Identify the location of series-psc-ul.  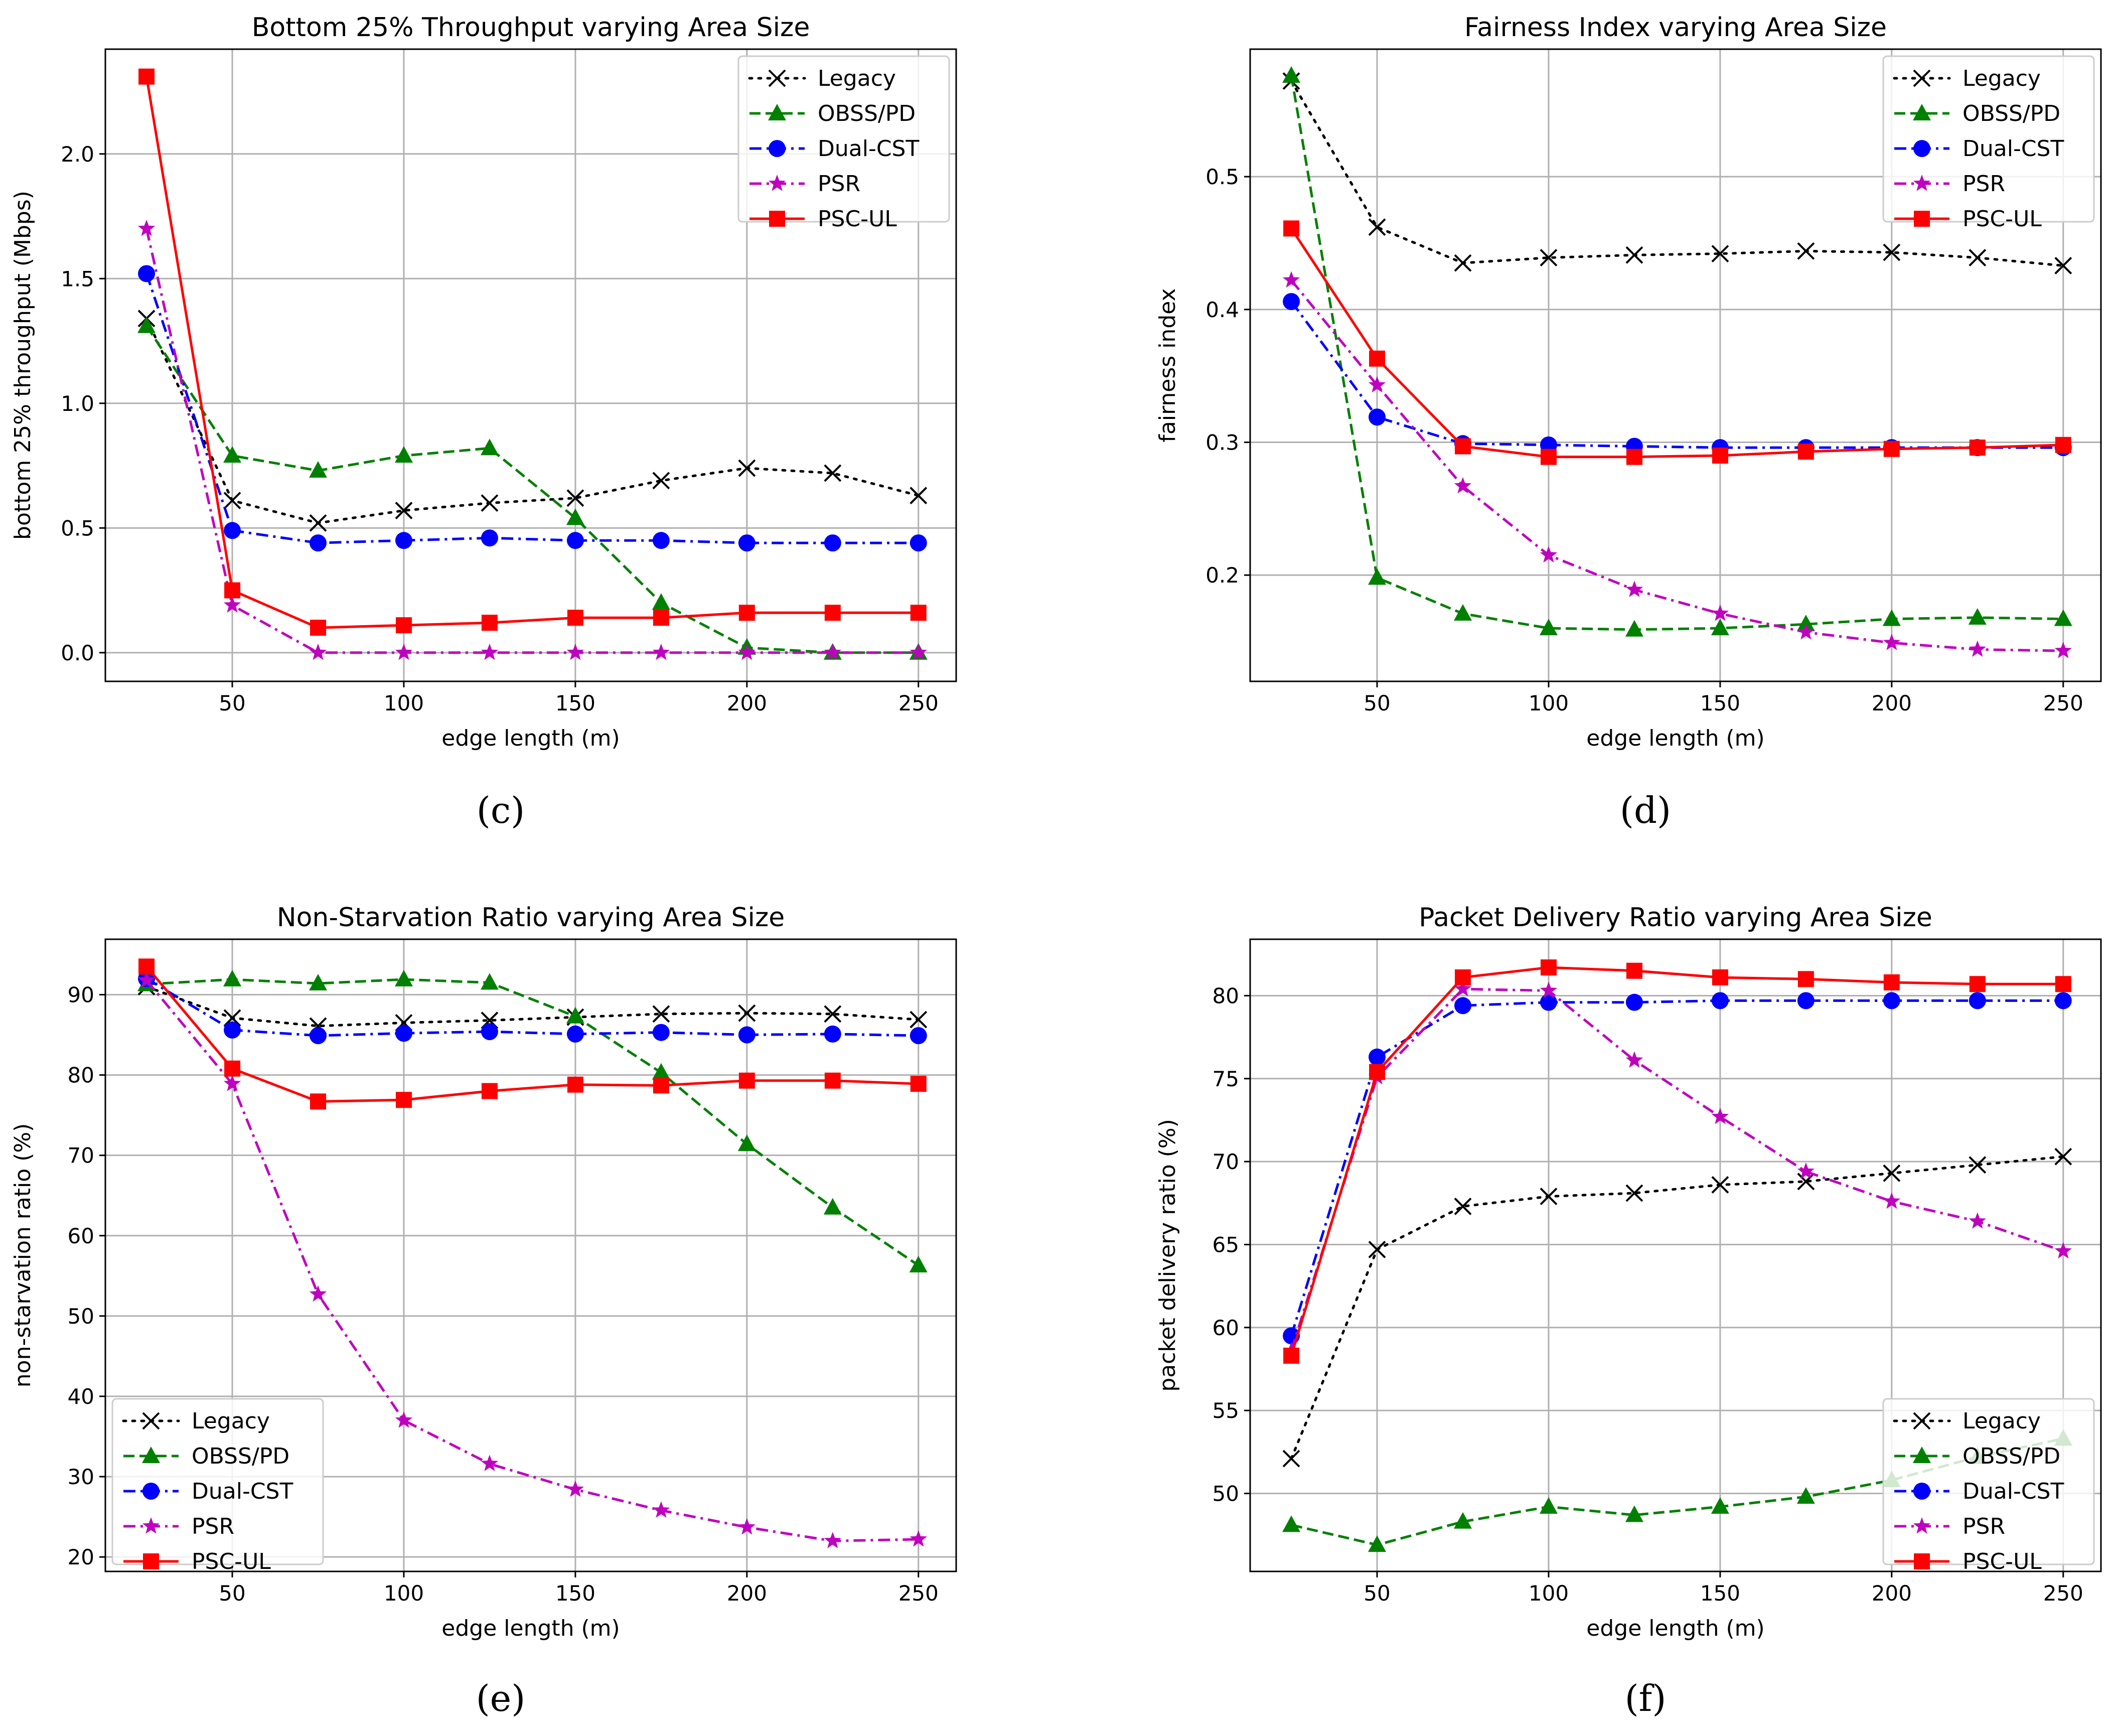
(1677, 342).